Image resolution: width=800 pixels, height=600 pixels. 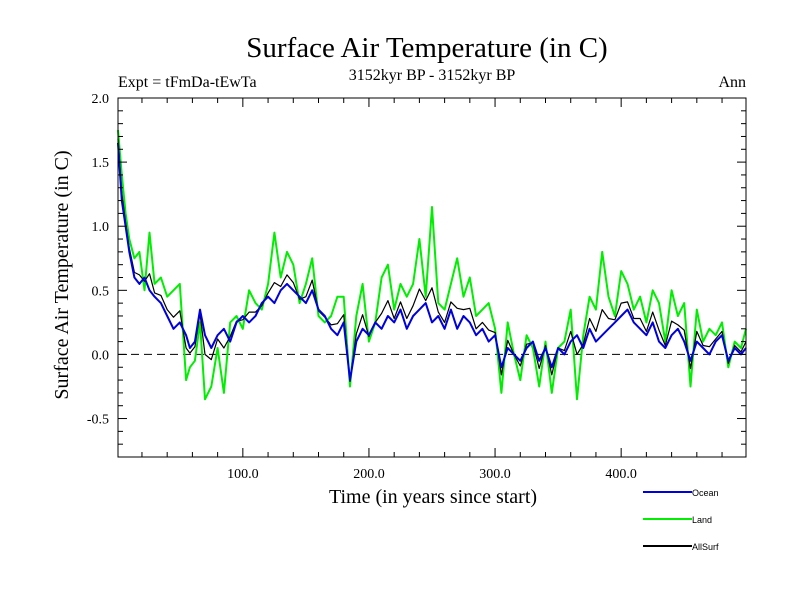 What do you see at coordinates (681, 520) in the screenshot?
I see `legend: Ocean Land AllSurf` at bounding box center [681, 520].